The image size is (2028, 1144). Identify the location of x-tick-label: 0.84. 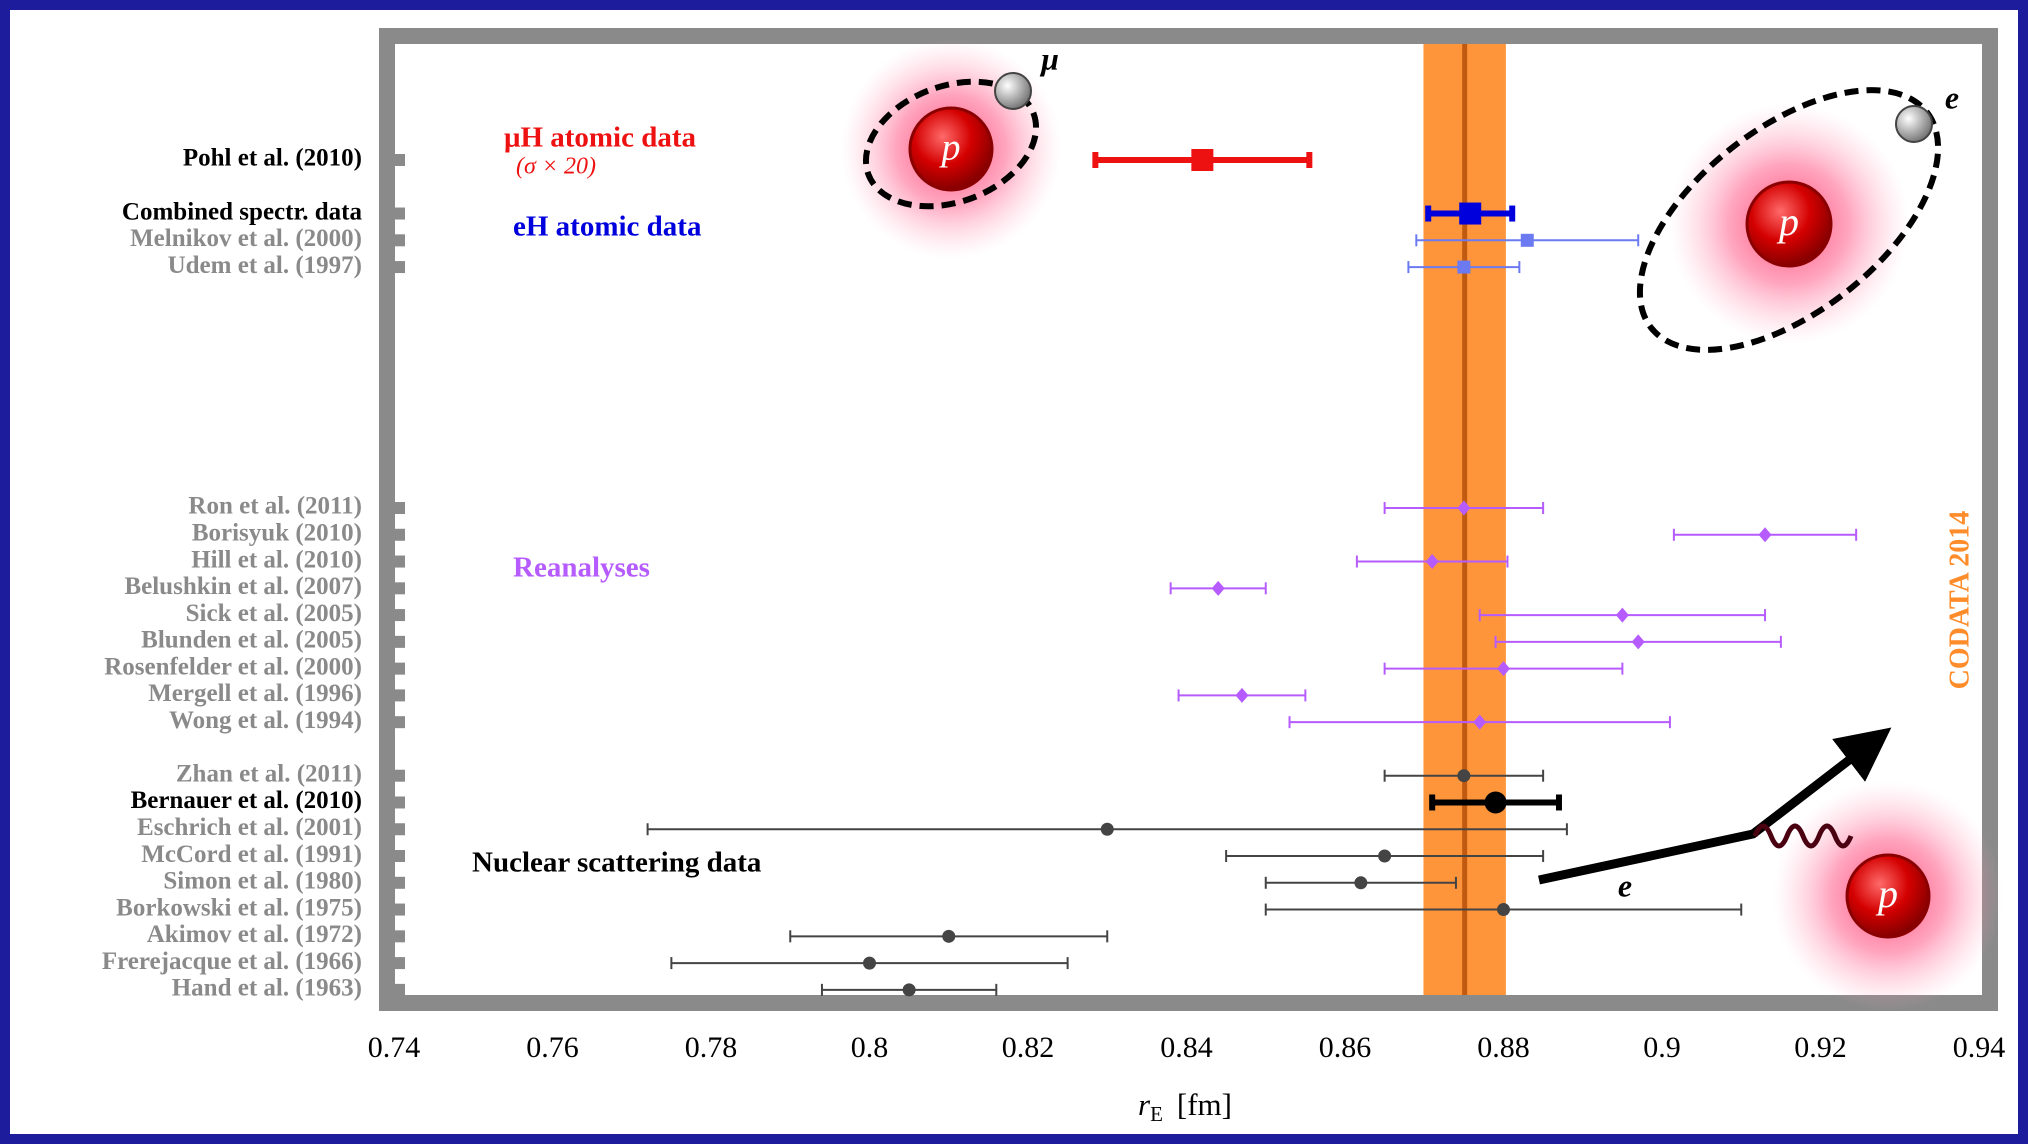
(1186, 1047).